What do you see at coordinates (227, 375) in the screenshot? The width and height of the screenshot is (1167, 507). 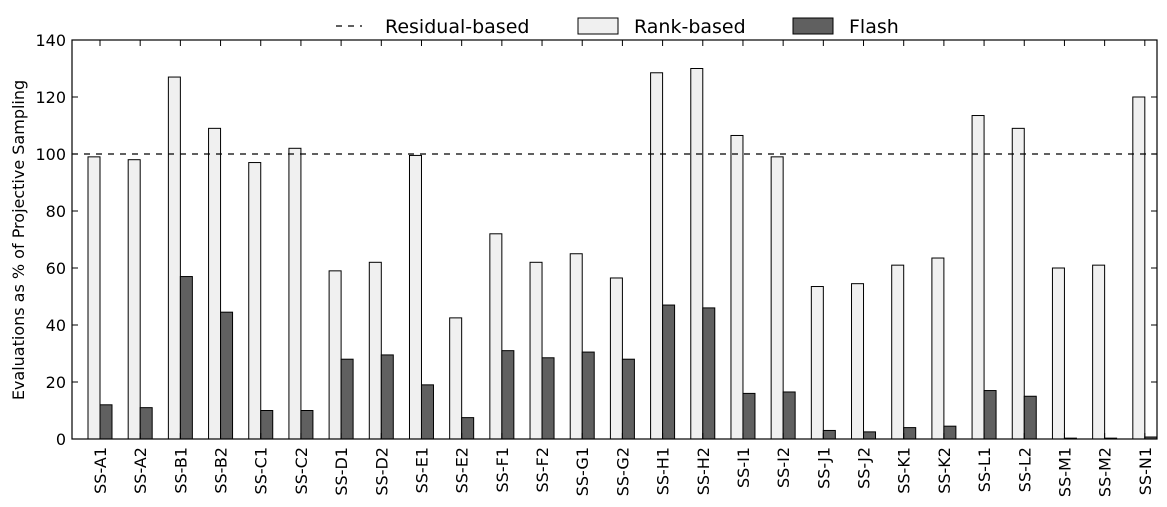 I see `flash-bar-ss-b2` at bounding box center [227, 375].